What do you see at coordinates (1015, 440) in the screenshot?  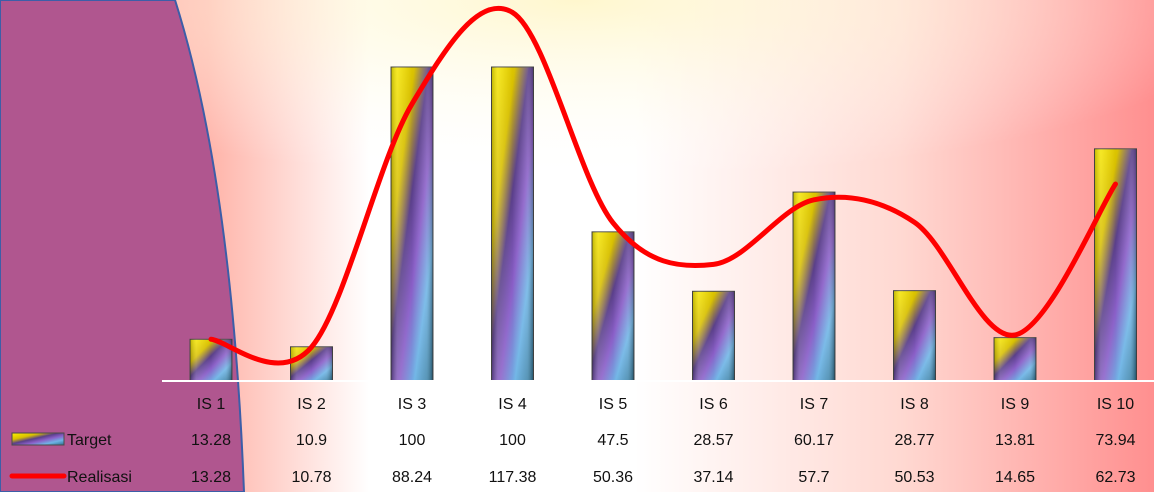 I see `target-value-label: 13.81` at bounding box center [1015, 440].